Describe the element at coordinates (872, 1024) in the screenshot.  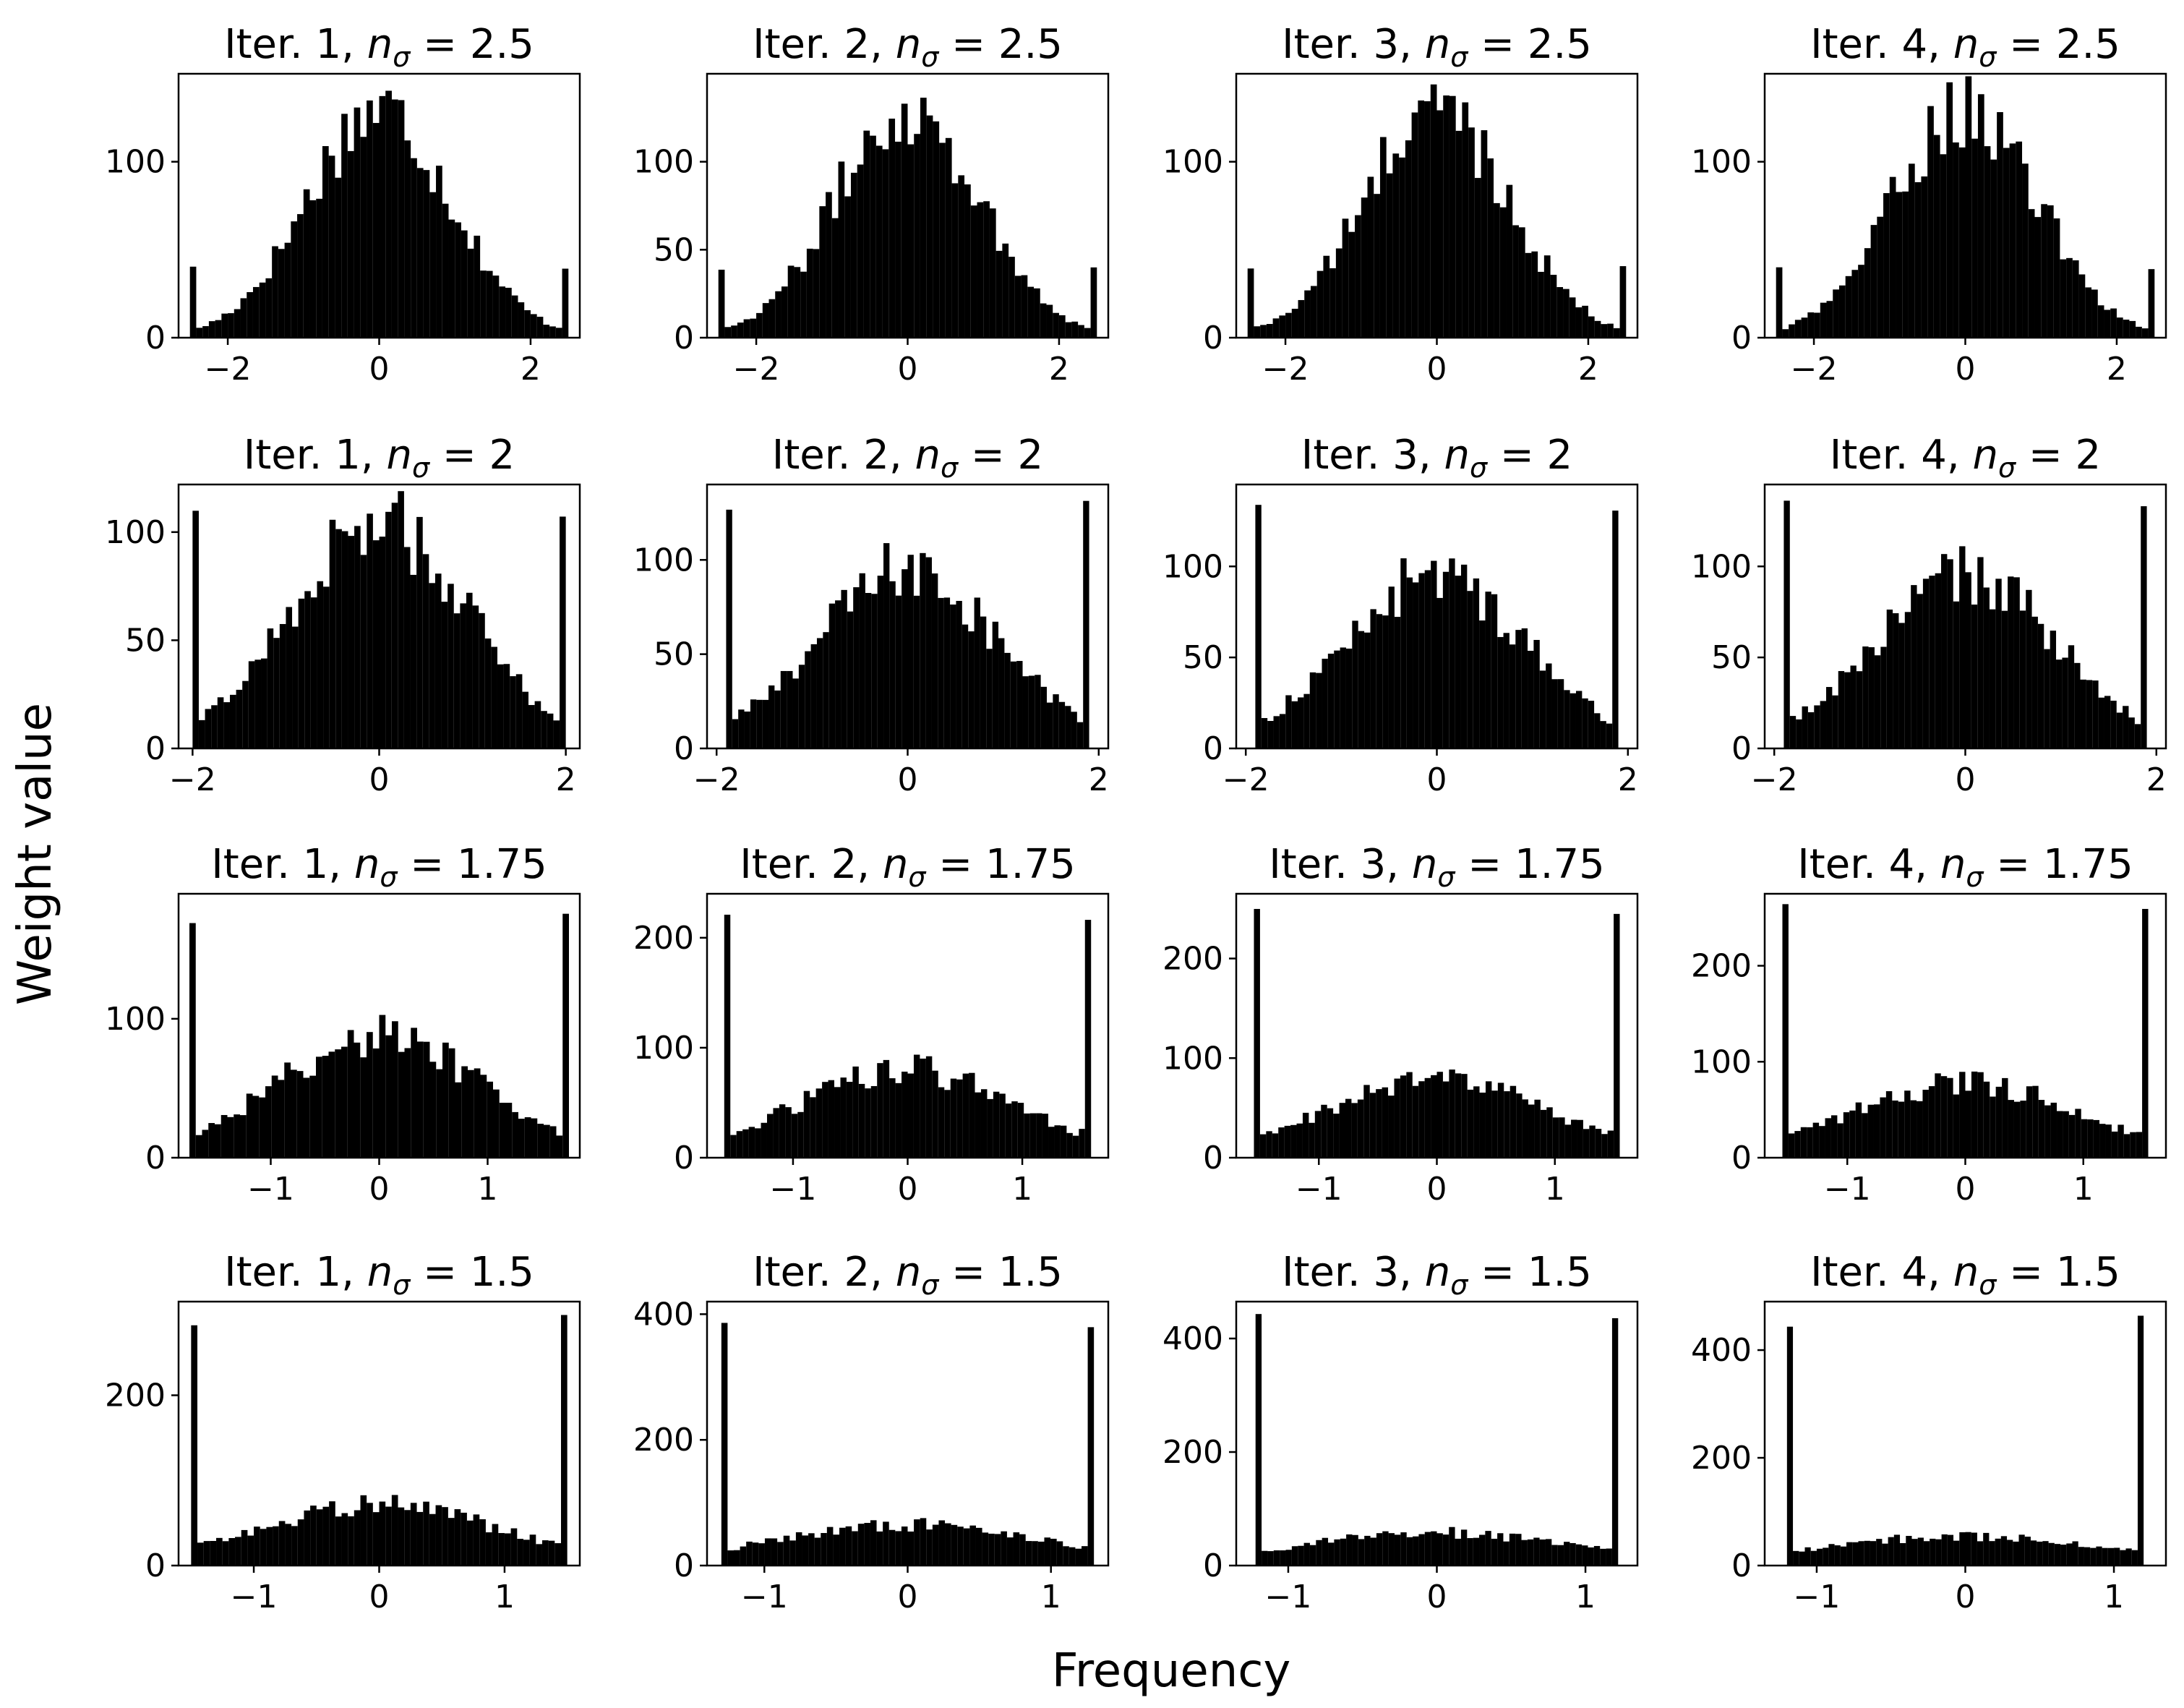
I see `panel-3-2: Iter. 2, nσ = 1.75 −1 0 1 0 100 200` at that location.